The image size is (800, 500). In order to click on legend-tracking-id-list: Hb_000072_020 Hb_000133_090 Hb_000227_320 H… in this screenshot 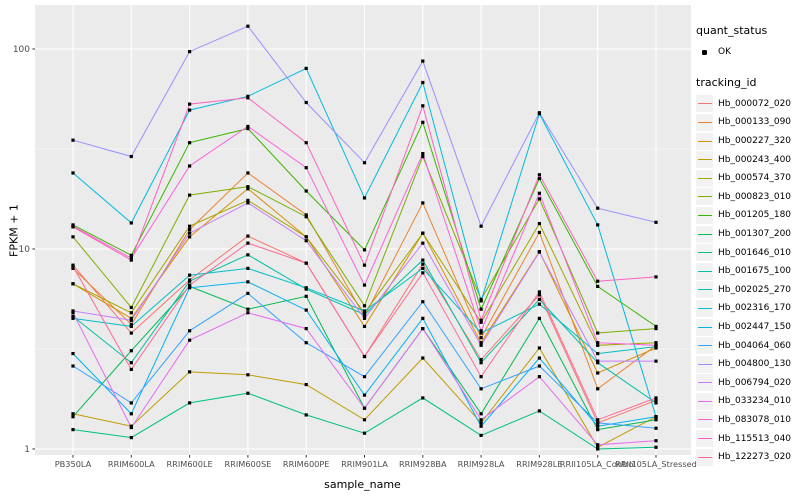, I will do `click(747, 281)`.